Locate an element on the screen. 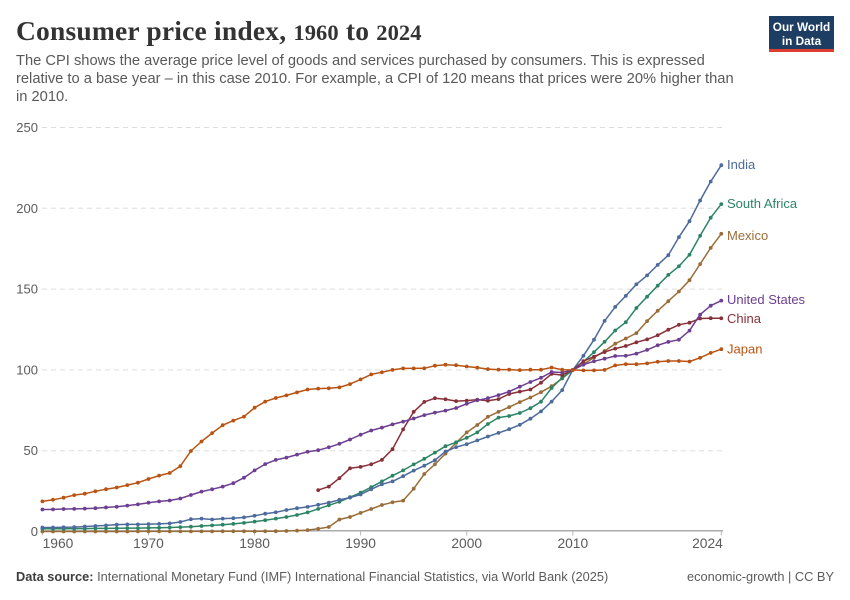  svg-text: 150 is located at coordinates (27, 289).